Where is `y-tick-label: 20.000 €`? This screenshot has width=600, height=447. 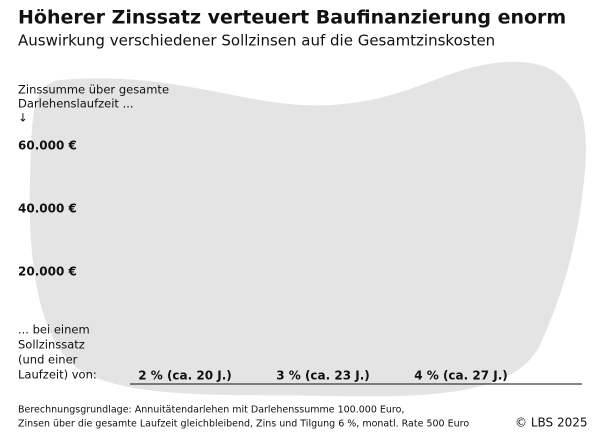
y-tick-label: 20.000 € is located at coordinates (47, 272).